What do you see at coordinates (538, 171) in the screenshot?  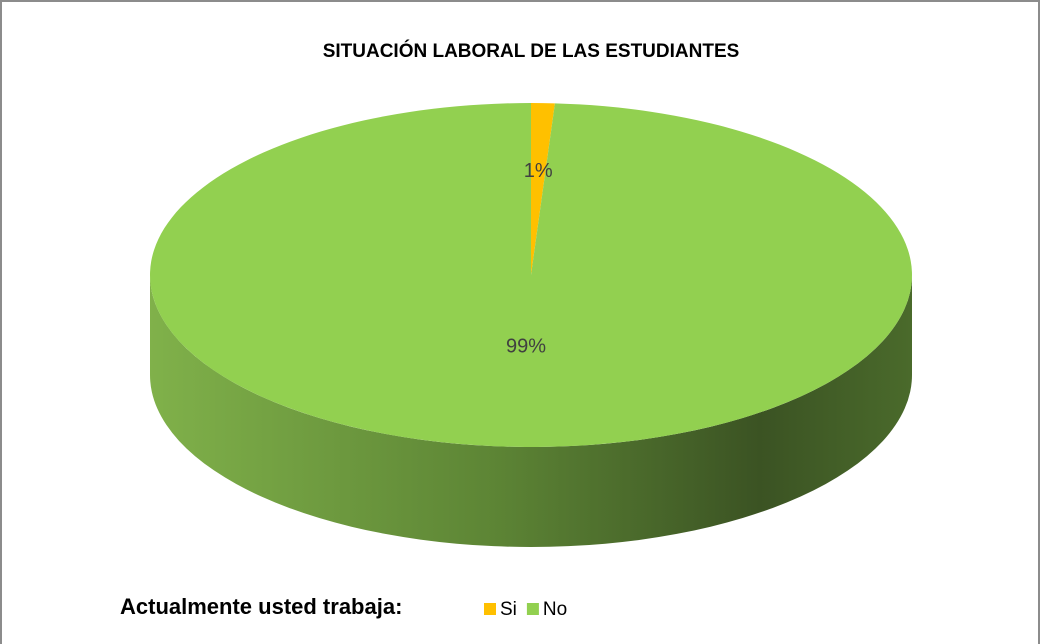 I see `data-label: 1%` at bounding box center [538, 171].